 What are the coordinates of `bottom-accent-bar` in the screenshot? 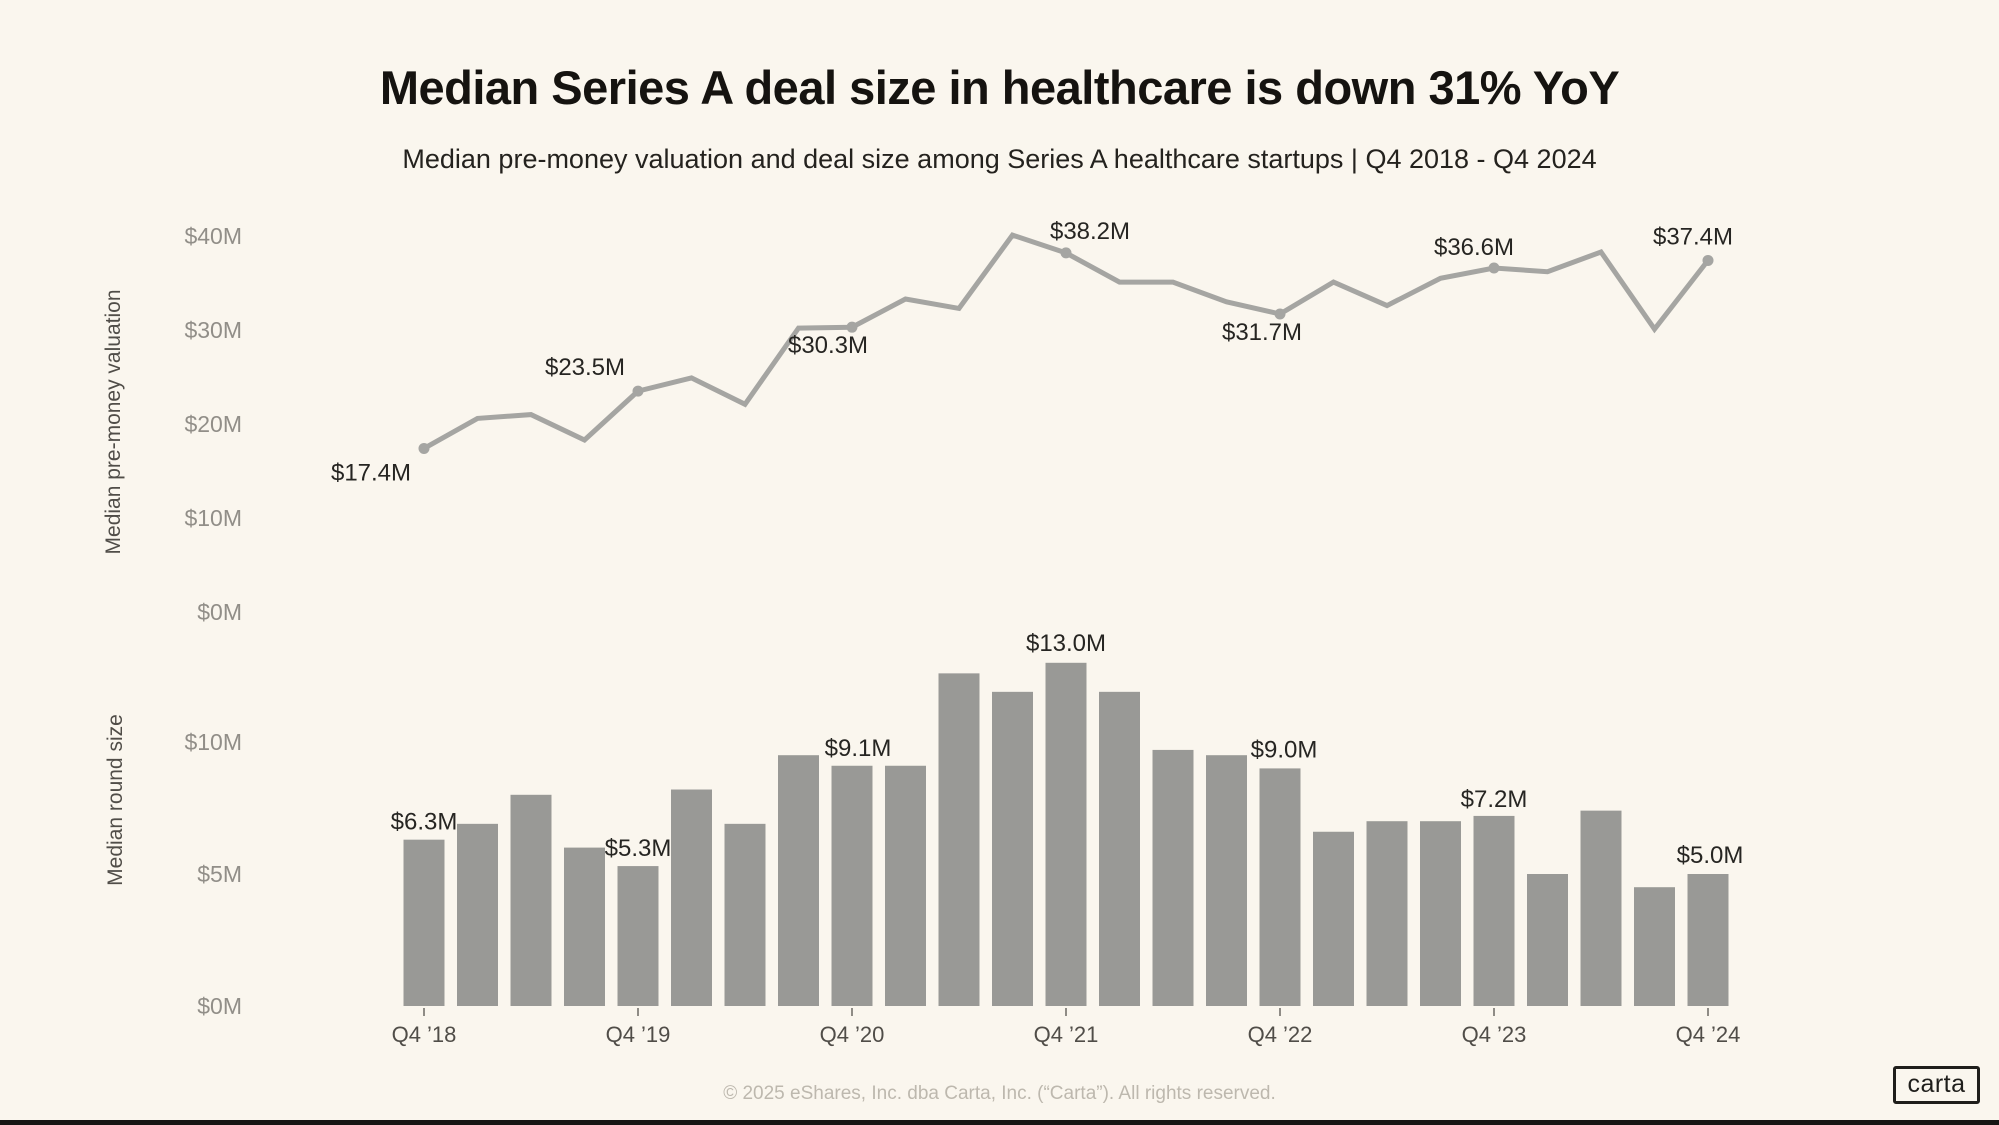 It's located at (999, 1122).